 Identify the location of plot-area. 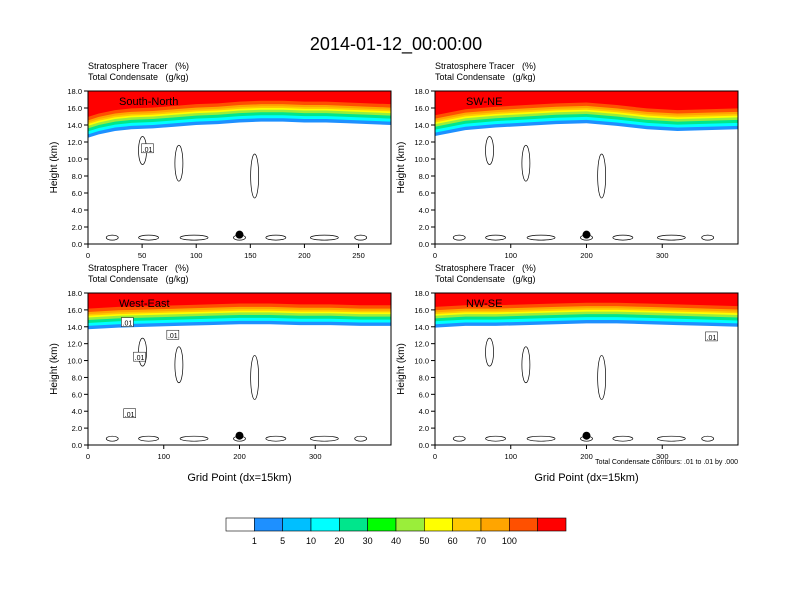
(586, 167).